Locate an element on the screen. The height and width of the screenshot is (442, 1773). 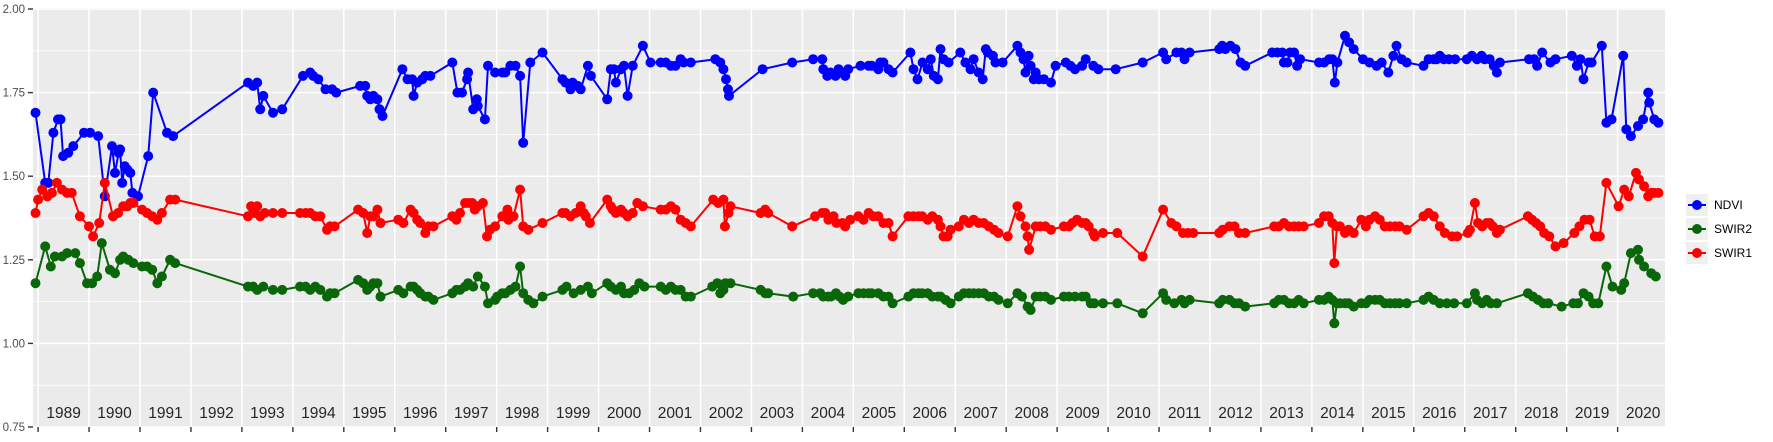
x-tick-label: 2011 is located at coordinates (1184, 413).